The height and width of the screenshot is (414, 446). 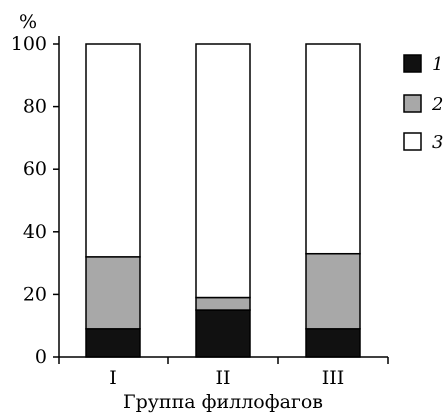 What do you see at coordinates (35, 169) in the screenshot?
I see `y-tick-label-60: 60` at bounding box center [35, 169].